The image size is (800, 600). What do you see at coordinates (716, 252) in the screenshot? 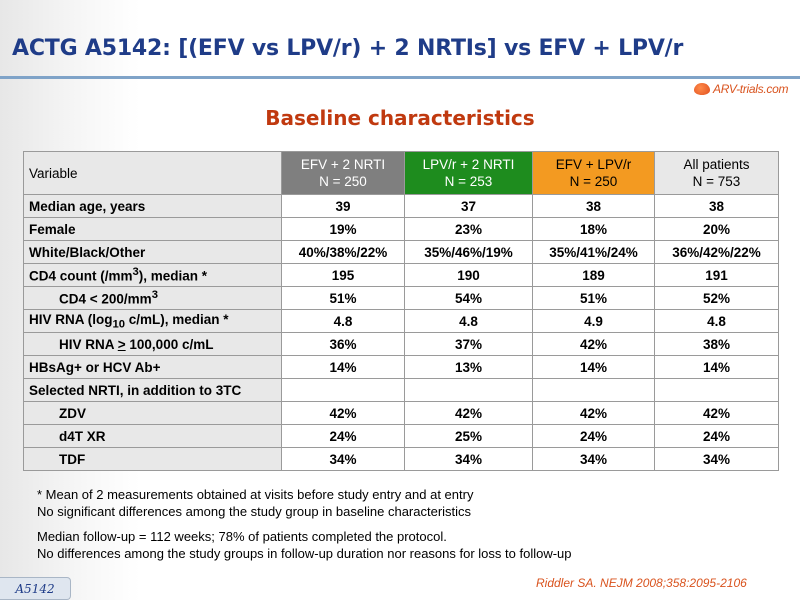
I see `table-cell: 36%/42%/22%` at bounding box center [716, 252].